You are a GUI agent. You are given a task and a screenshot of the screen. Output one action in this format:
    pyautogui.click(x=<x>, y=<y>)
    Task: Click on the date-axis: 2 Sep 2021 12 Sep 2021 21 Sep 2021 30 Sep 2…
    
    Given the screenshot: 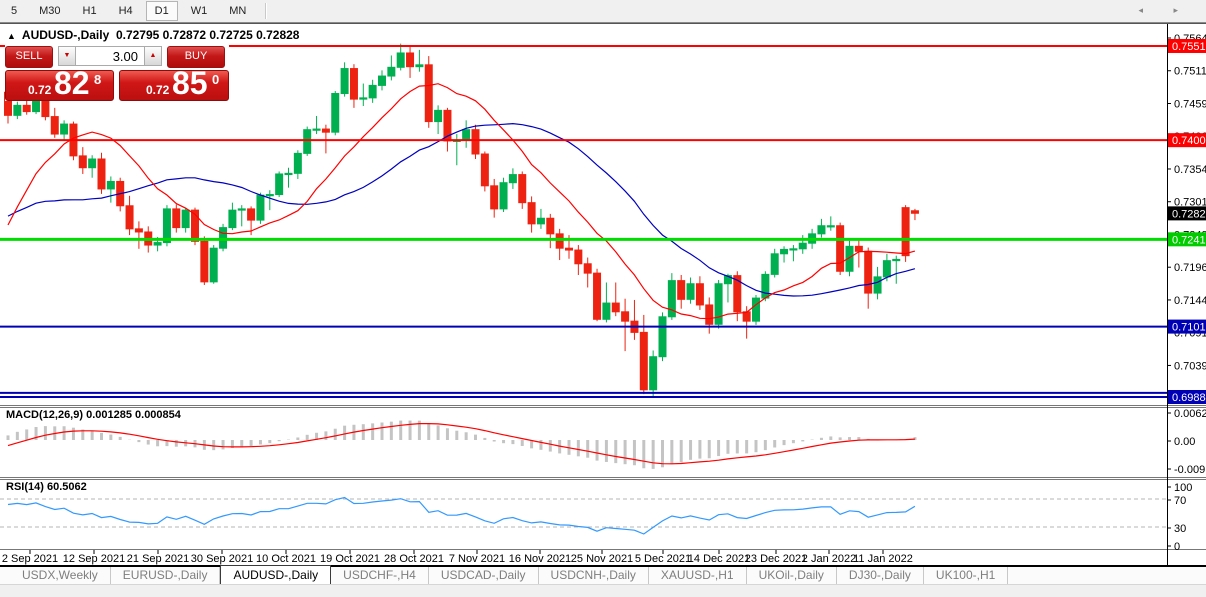 What is the action you would take?
    pyautogui.click(x=457, y=557)
    